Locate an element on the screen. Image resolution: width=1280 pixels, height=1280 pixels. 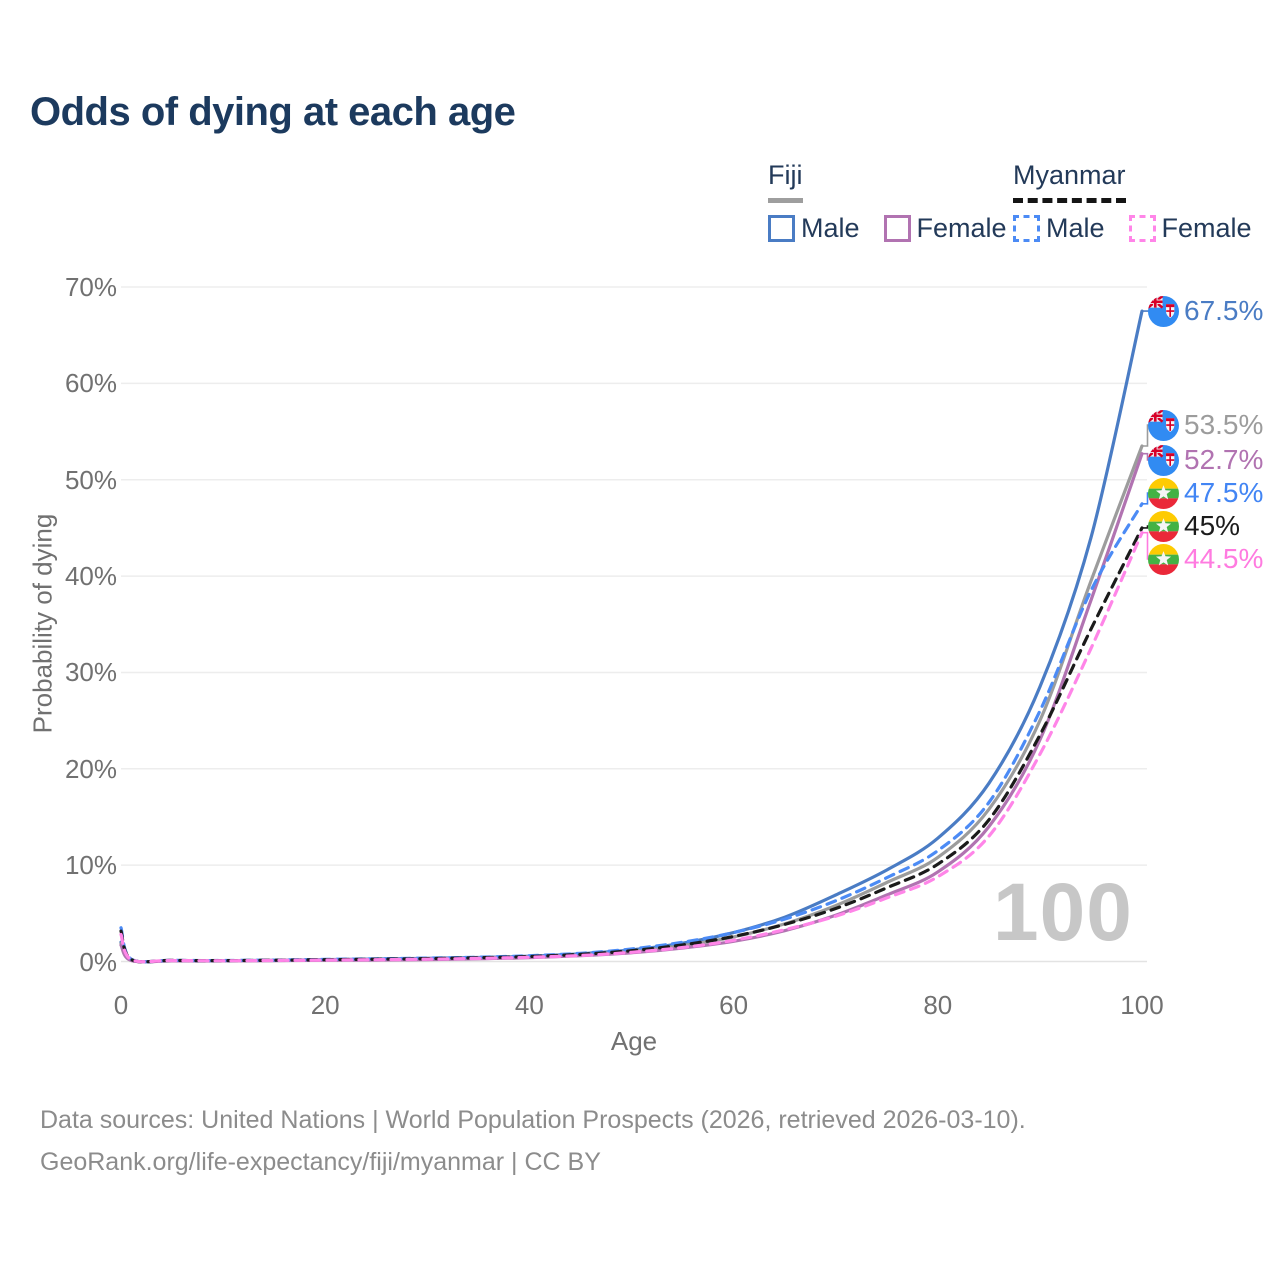
legend-row-fiji: Male Female is located at coordinates (895, 228).